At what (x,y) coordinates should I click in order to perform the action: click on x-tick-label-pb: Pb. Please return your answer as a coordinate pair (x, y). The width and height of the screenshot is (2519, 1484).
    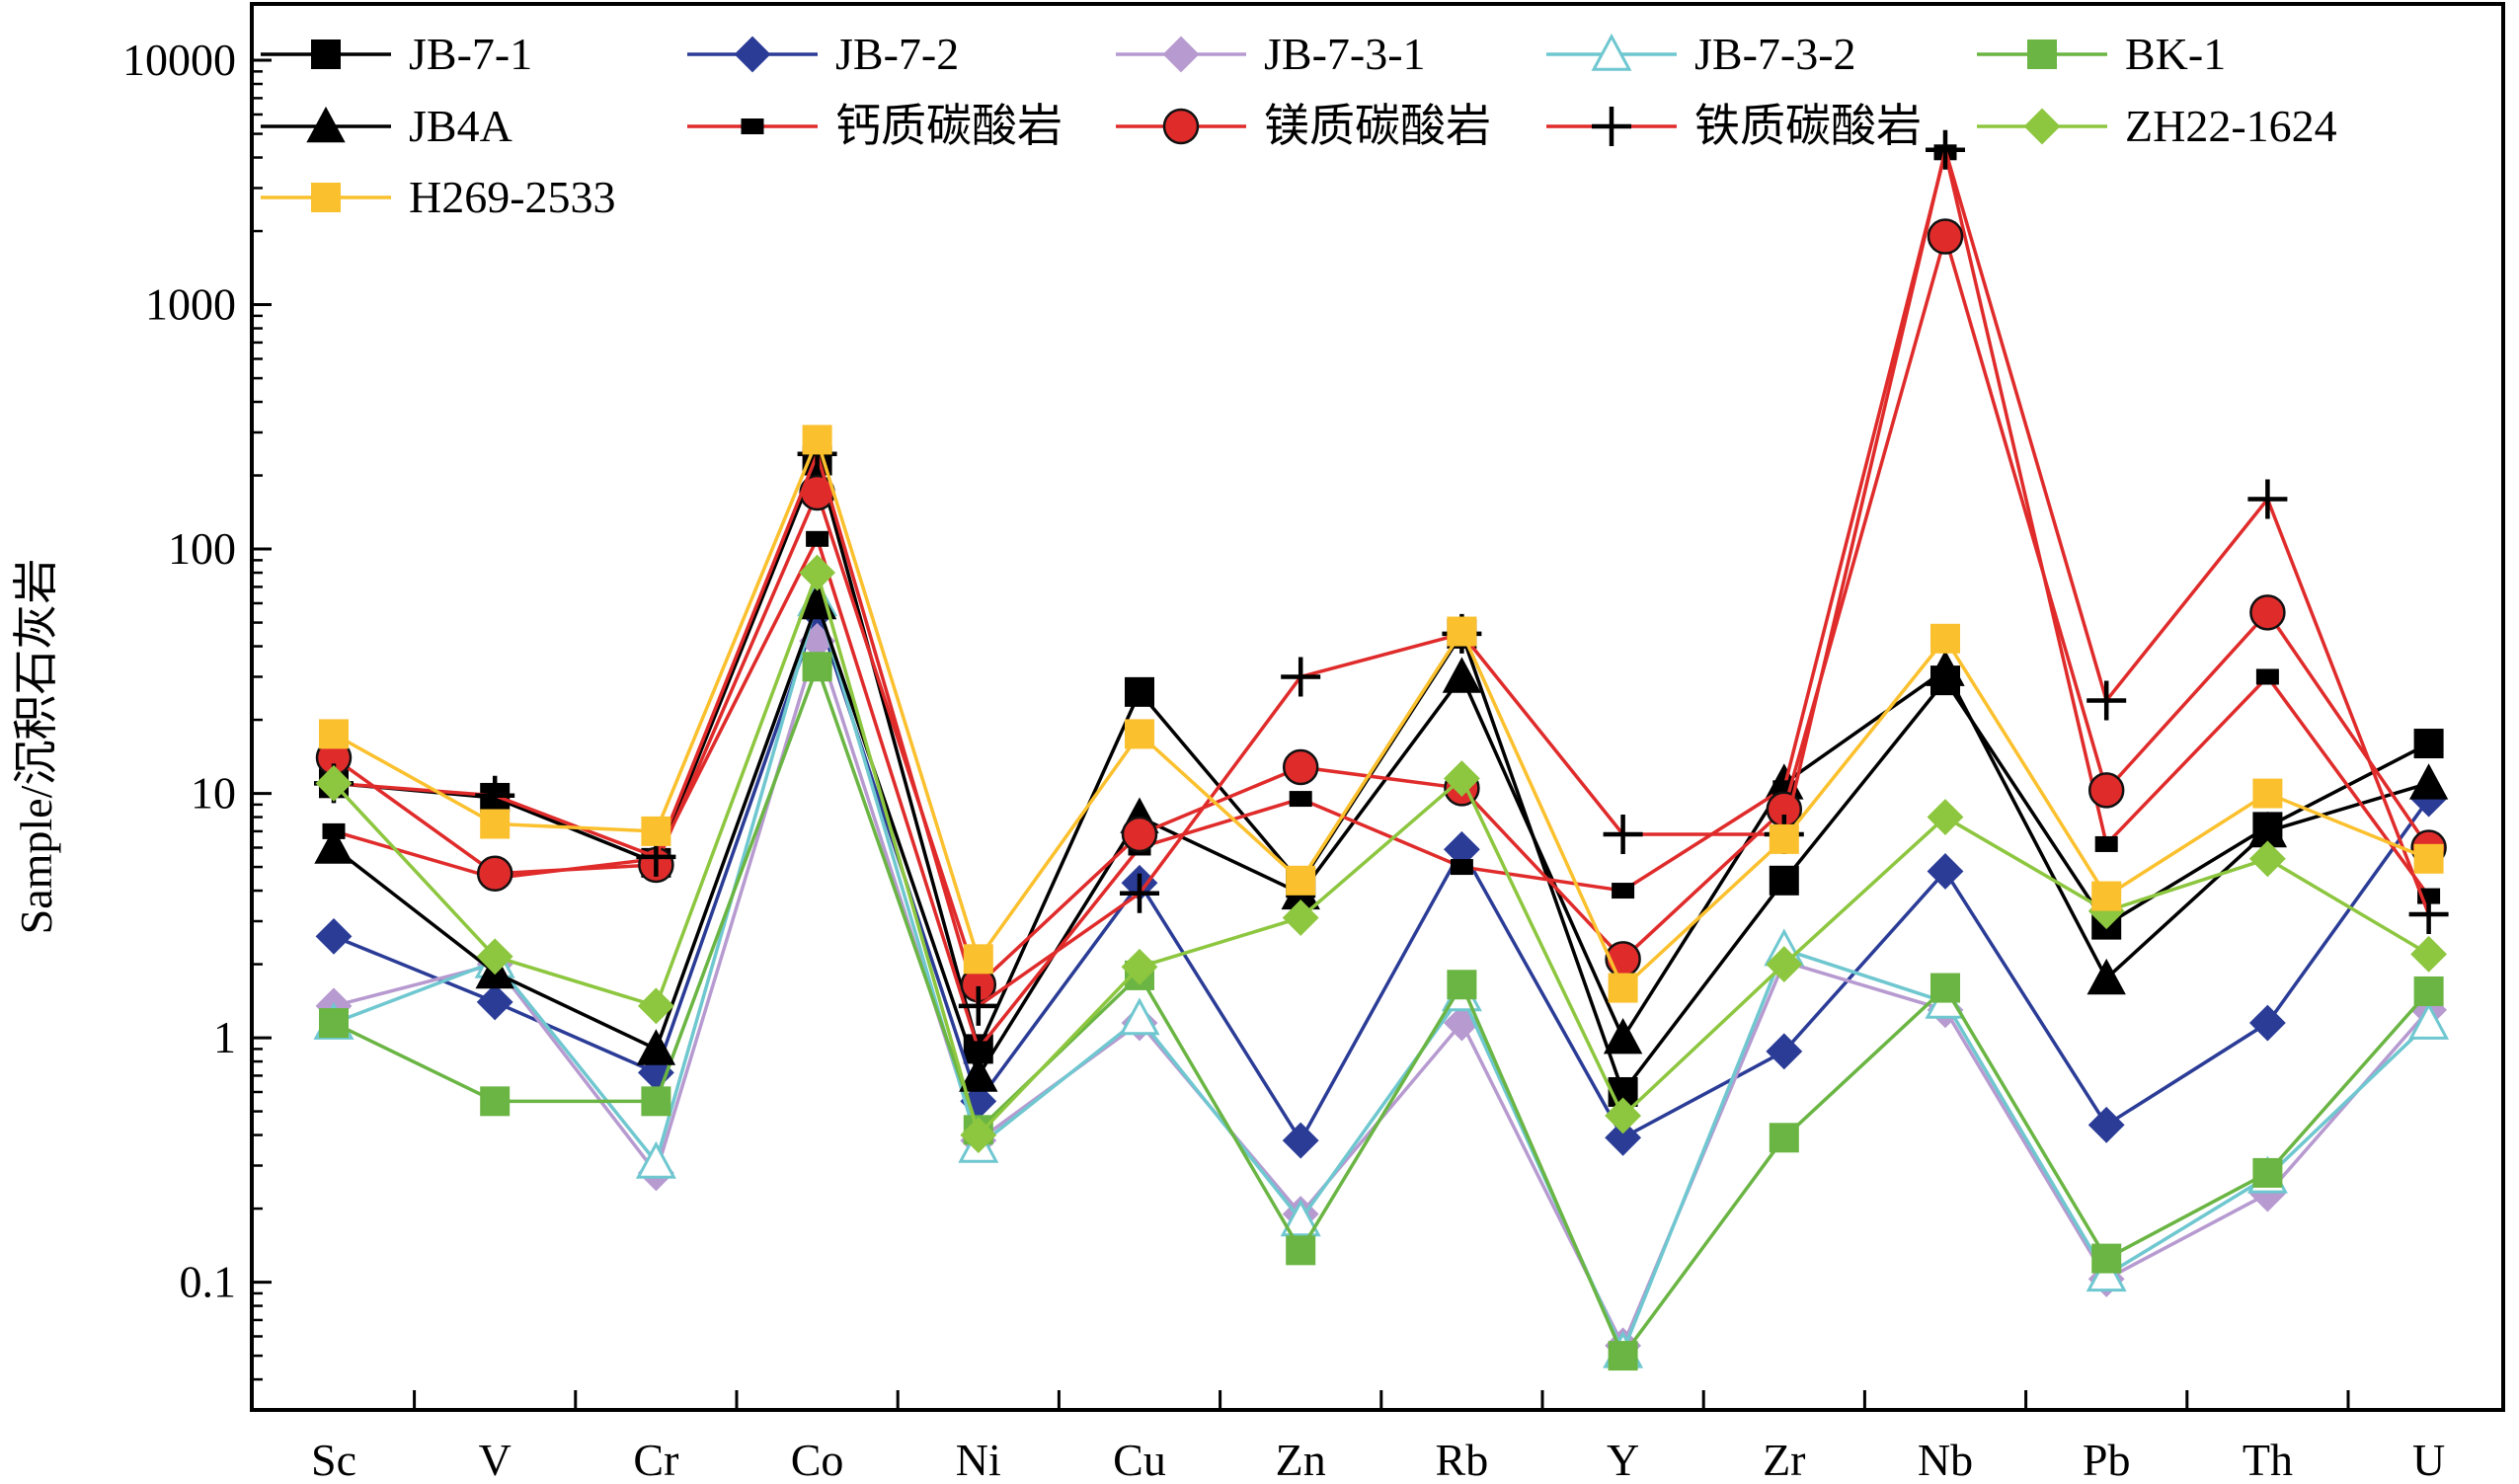
    Looking at the image, I should click on (2107, 1457).